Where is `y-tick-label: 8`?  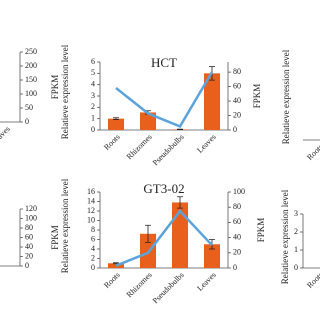 y-tick-label: 8 is located at coordinates (93, 229).